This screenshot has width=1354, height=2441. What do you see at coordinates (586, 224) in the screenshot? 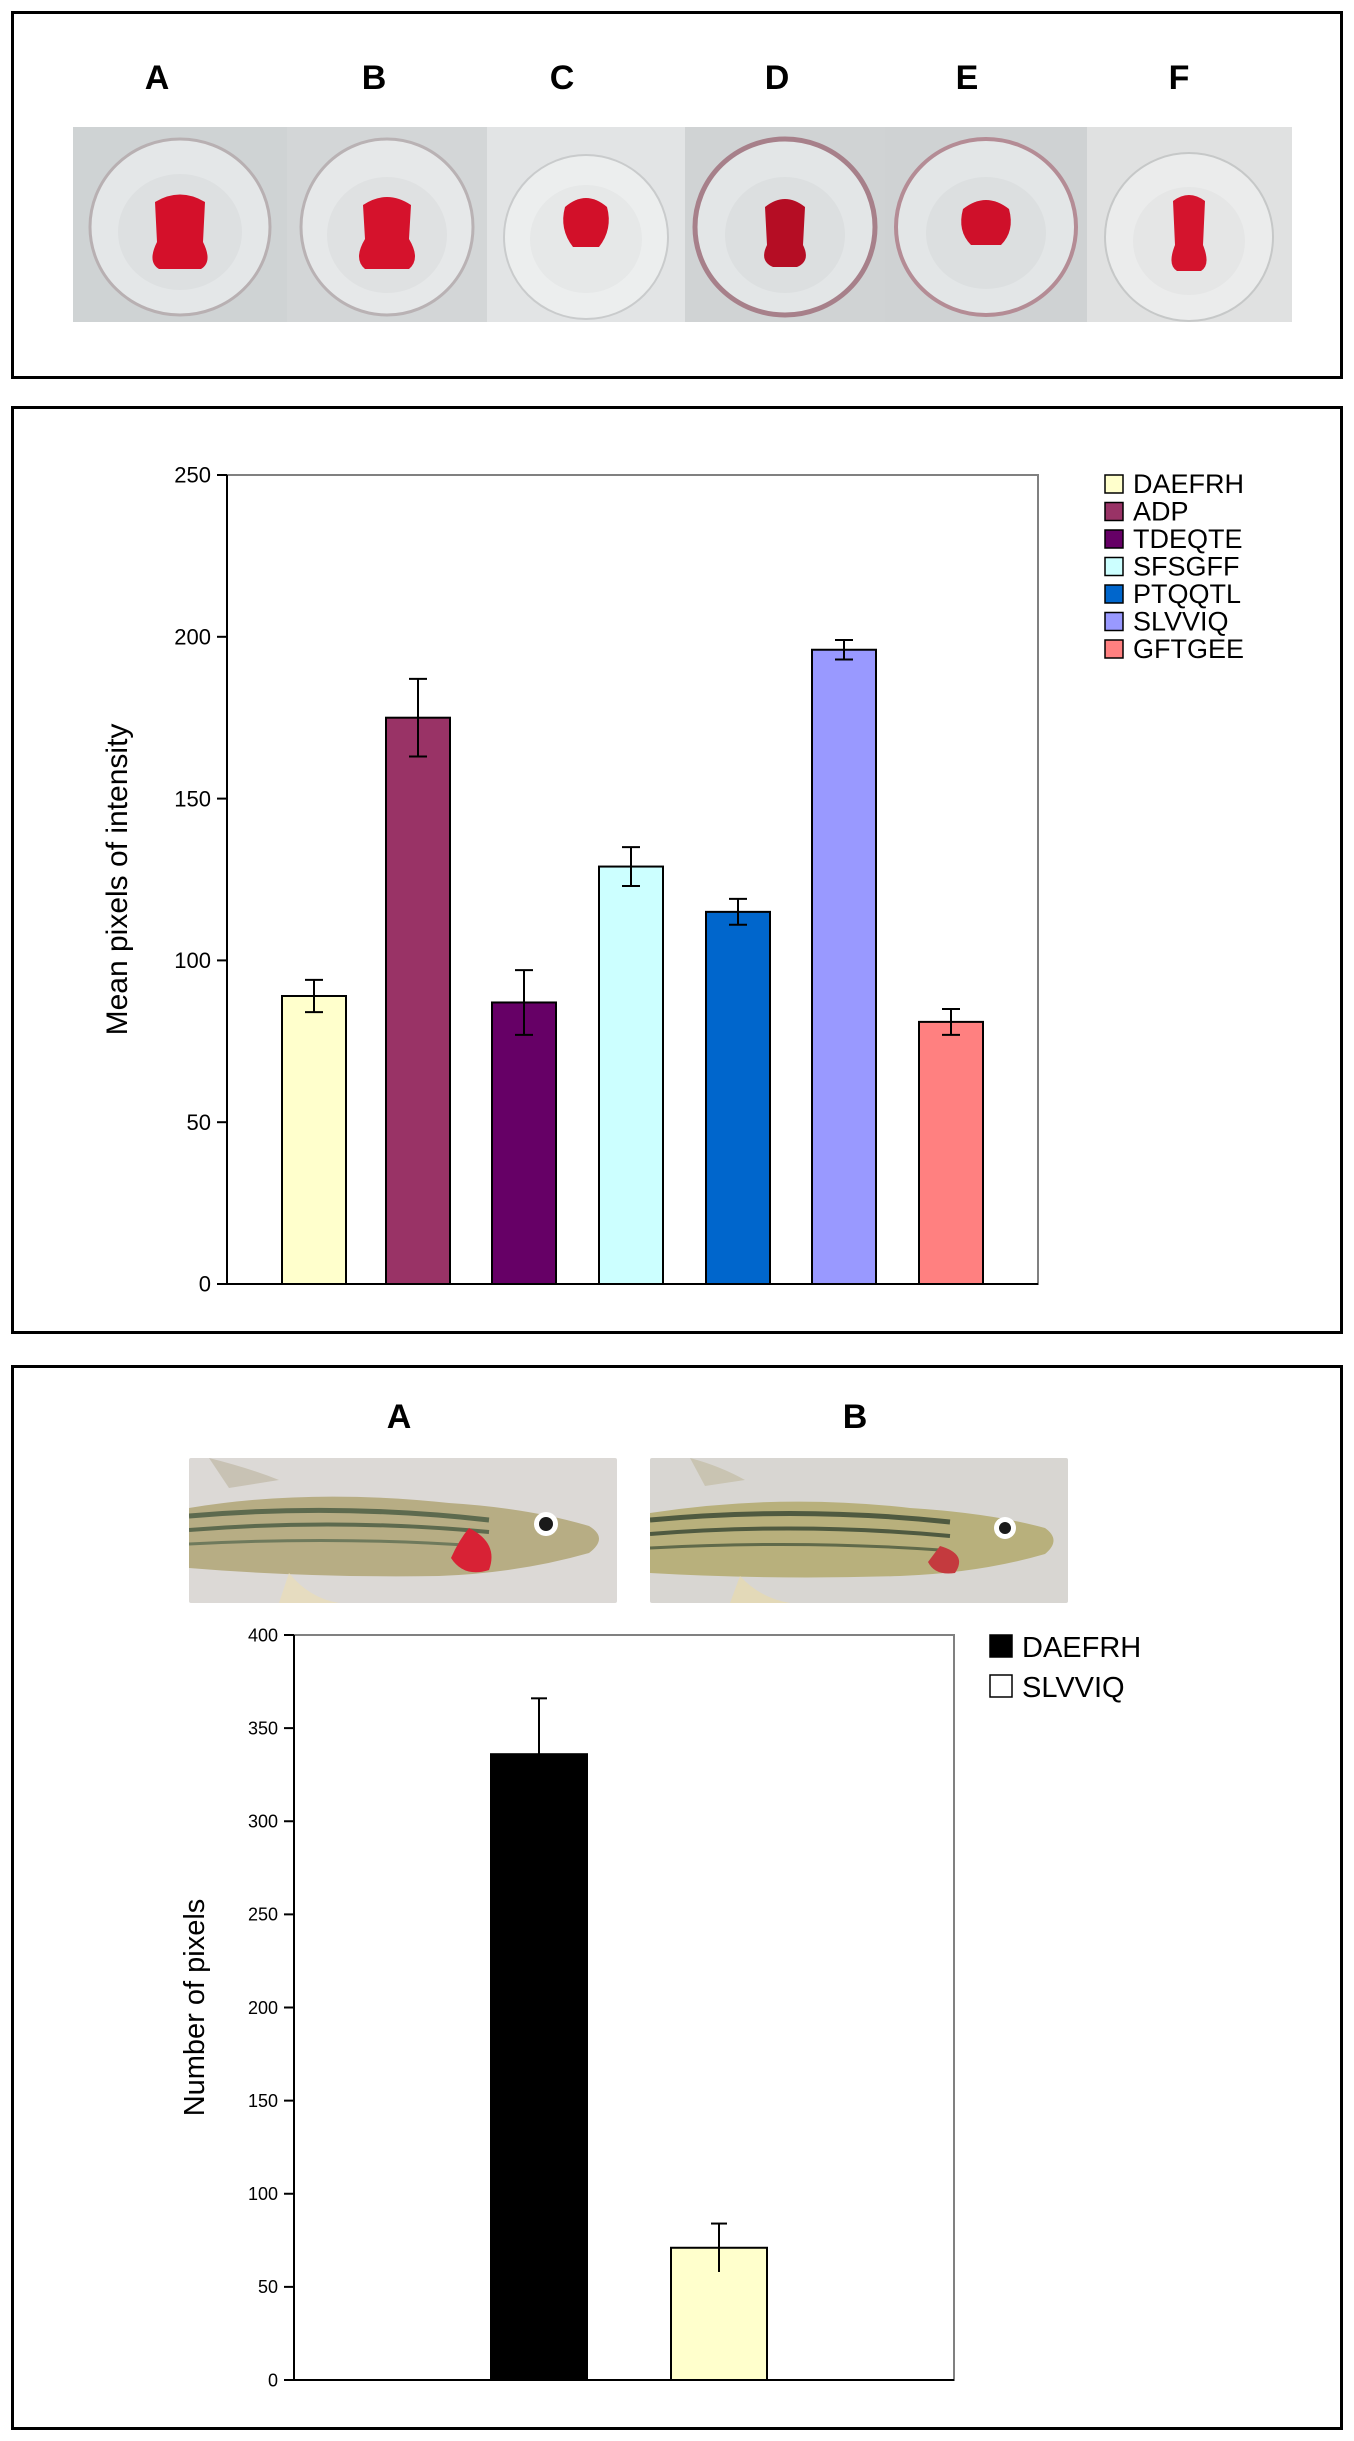
I see `well-image-c` at bounding box center [586, 224].